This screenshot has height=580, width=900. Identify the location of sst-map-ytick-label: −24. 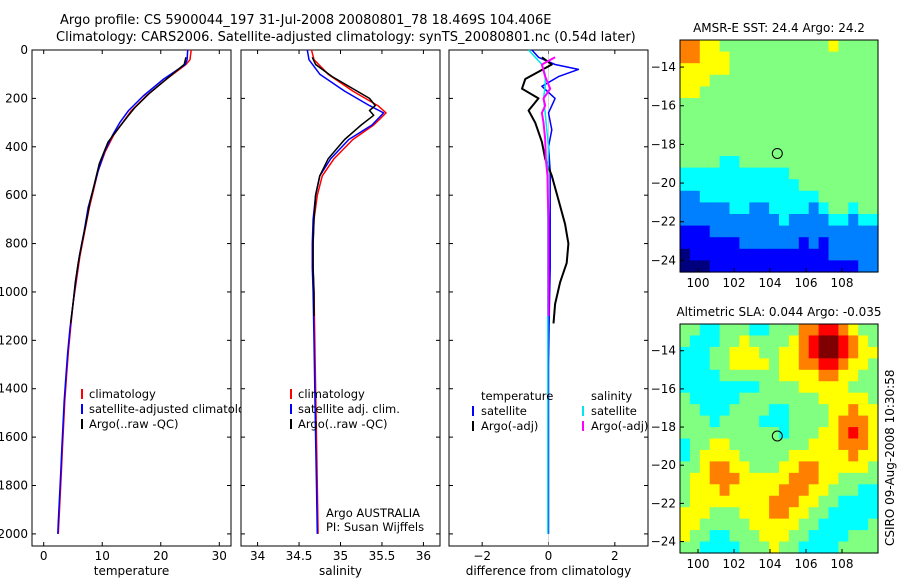
(663, 260).